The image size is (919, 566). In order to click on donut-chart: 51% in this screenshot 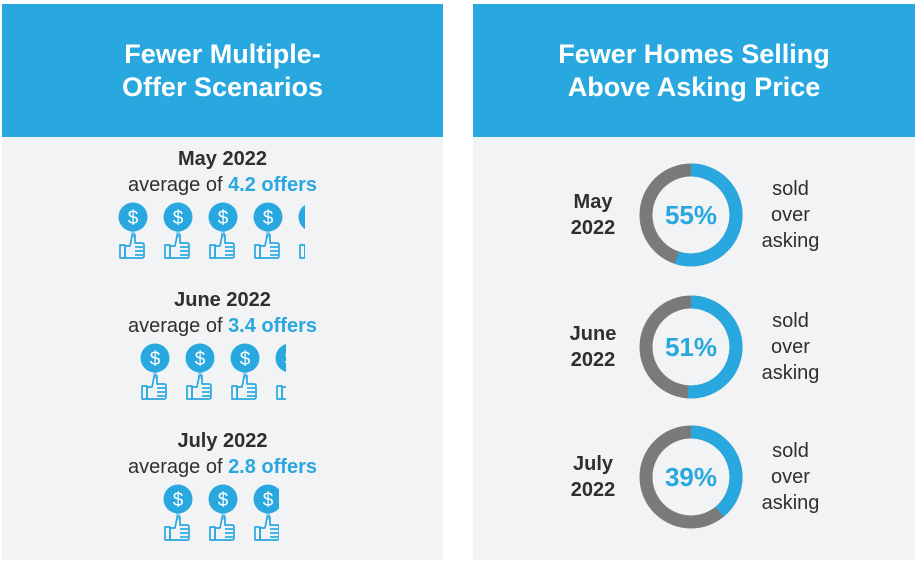, I will do `click(691, 347)`.